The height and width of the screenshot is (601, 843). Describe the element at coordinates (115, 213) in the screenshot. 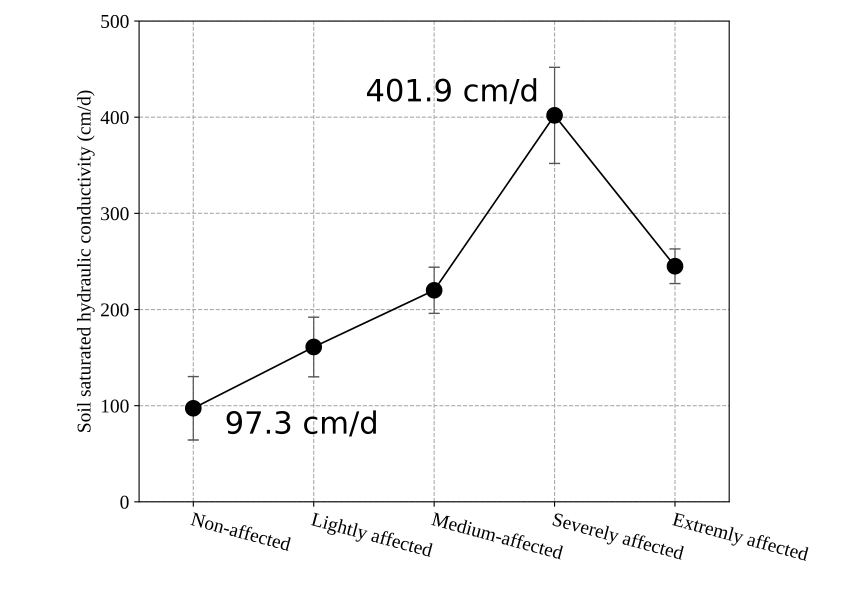

I see `y-tick-label: 300` at that location.